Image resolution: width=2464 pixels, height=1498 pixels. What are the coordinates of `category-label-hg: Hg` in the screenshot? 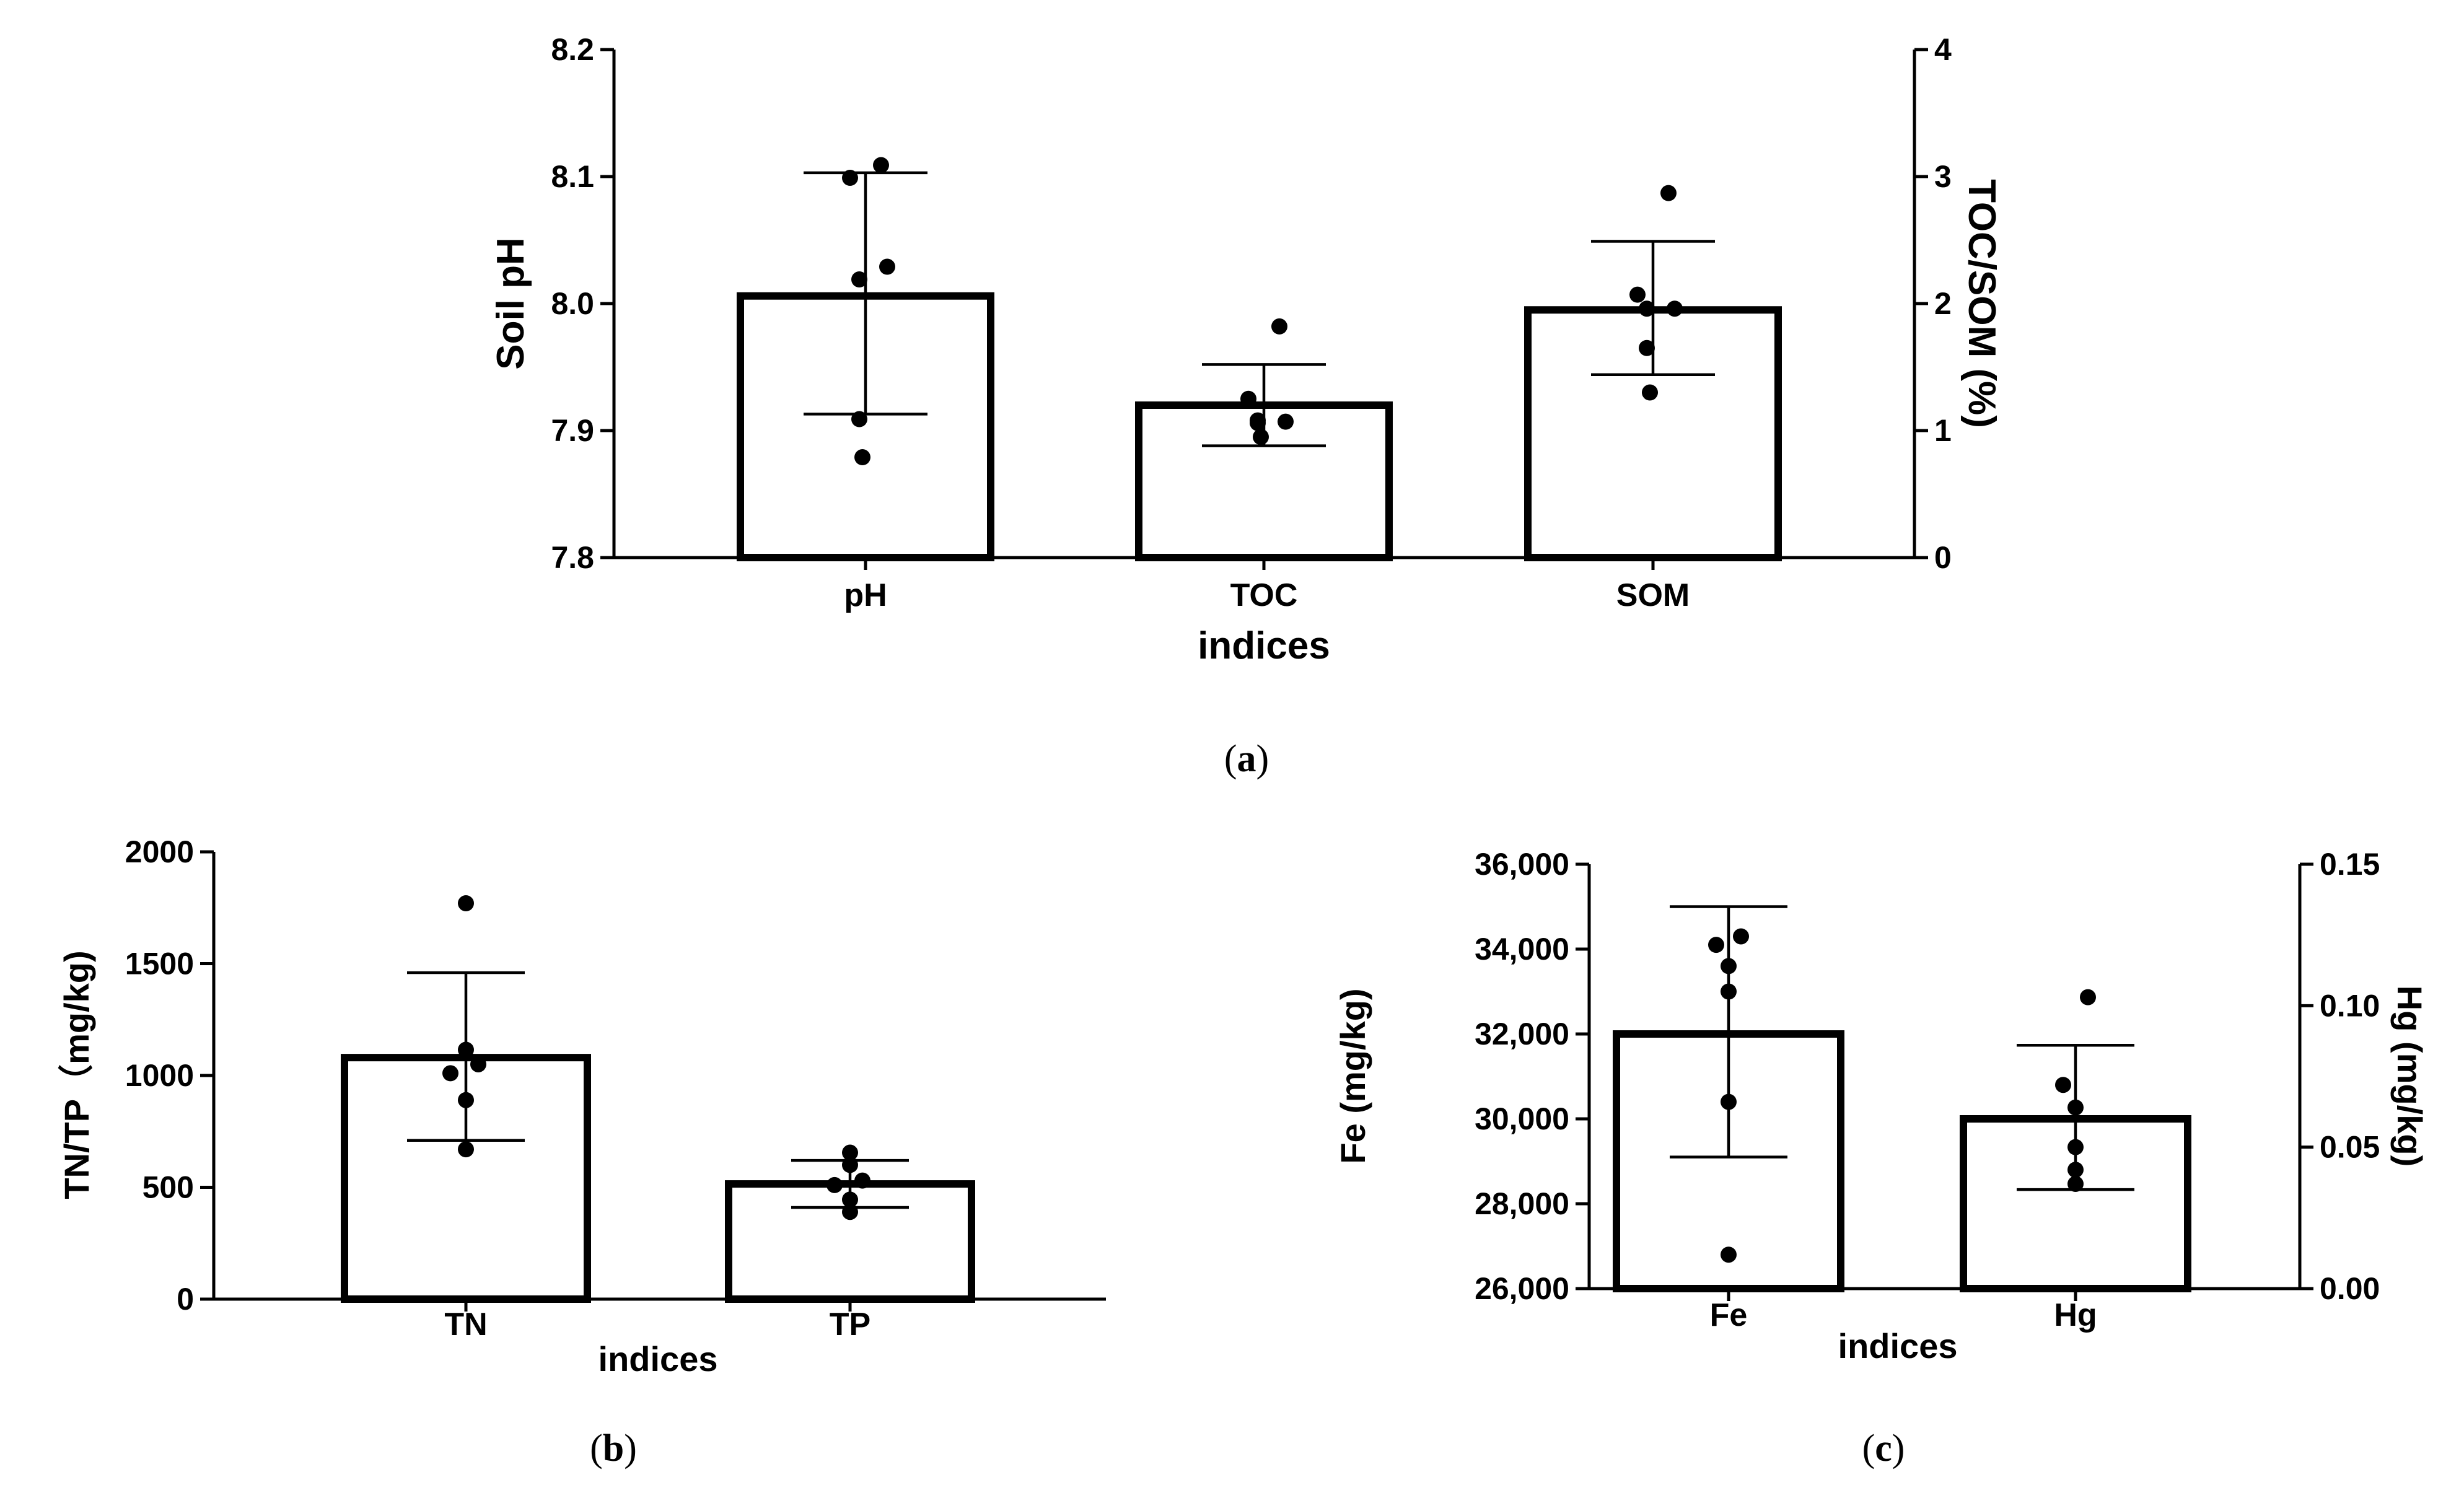 It's located at (2075, 1315).